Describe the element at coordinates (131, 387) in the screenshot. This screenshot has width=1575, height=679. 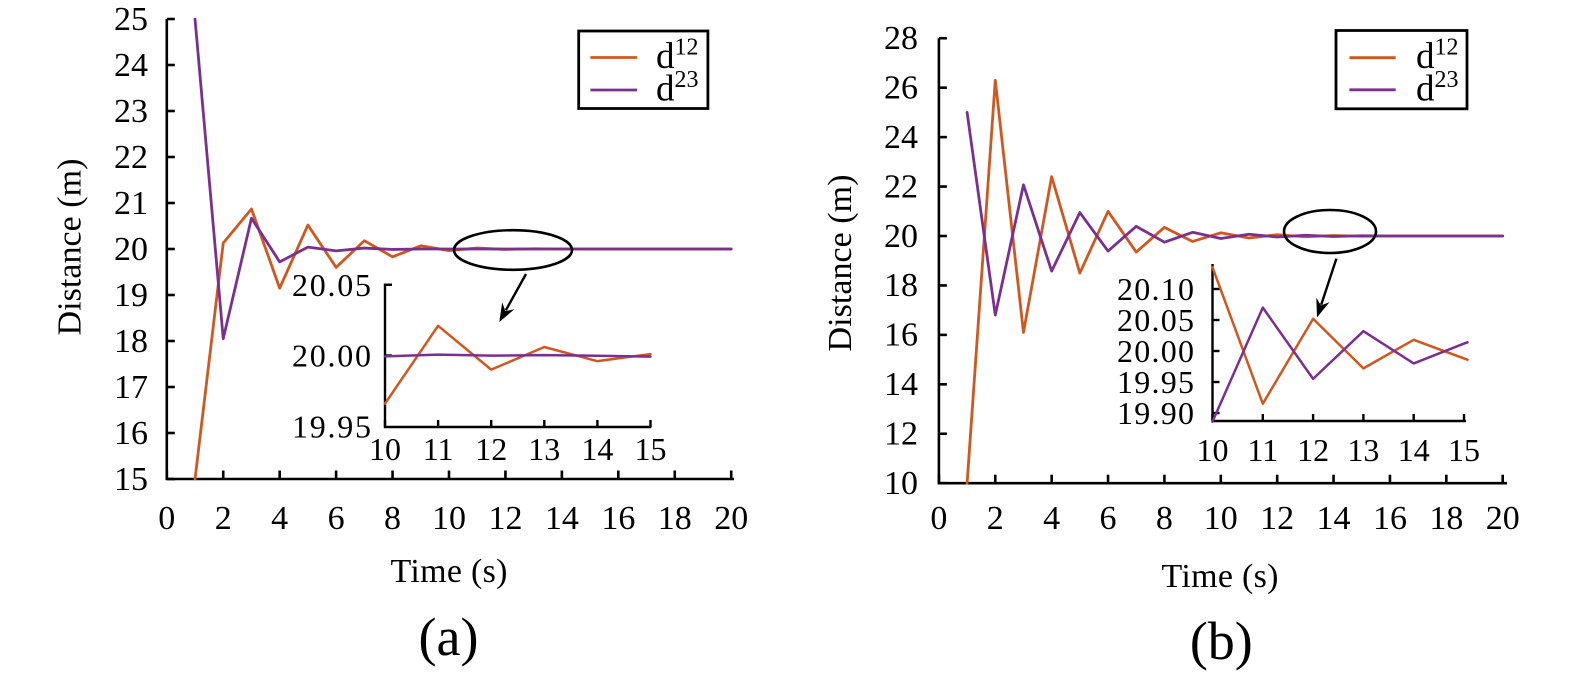
I see `svg-text: 17` at that location.